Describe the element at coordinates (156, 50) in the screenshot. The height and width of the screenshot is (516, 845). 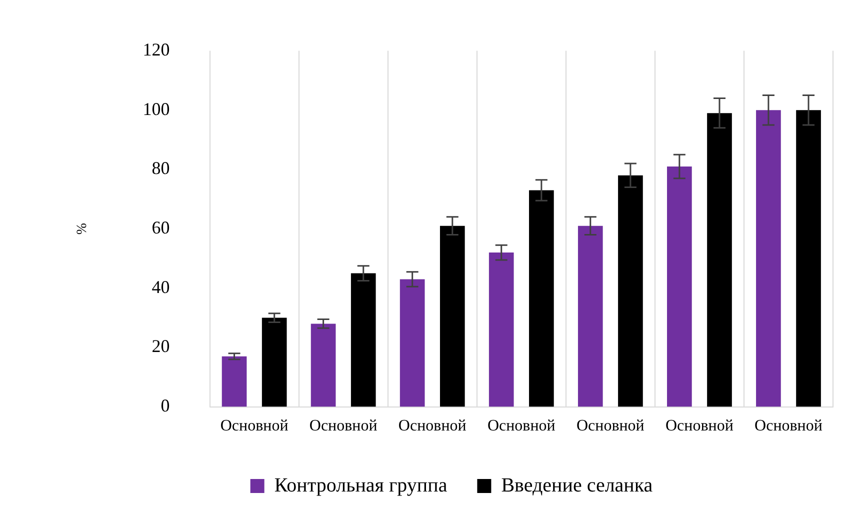
I see `y-tick-label: 120` at that location.